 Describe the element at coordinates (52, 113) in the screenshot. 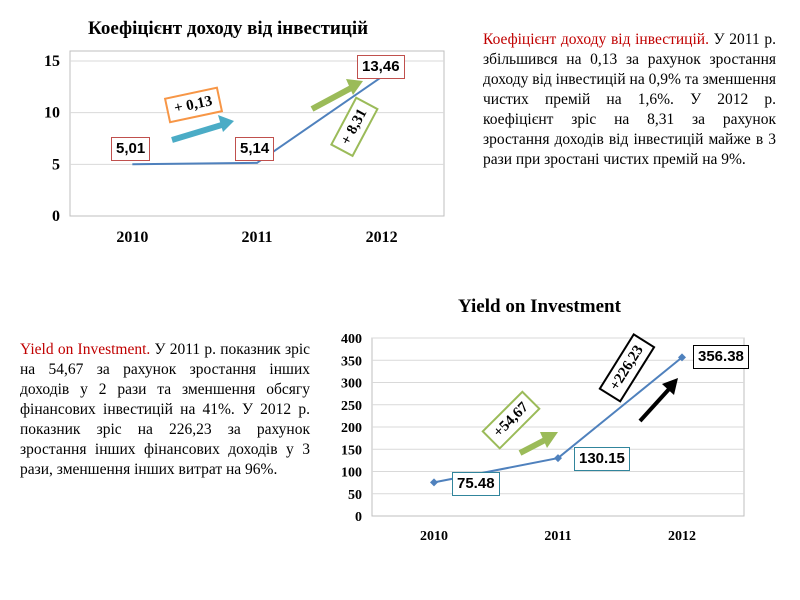

I see `c1-y-tick-label: 10` at that location.